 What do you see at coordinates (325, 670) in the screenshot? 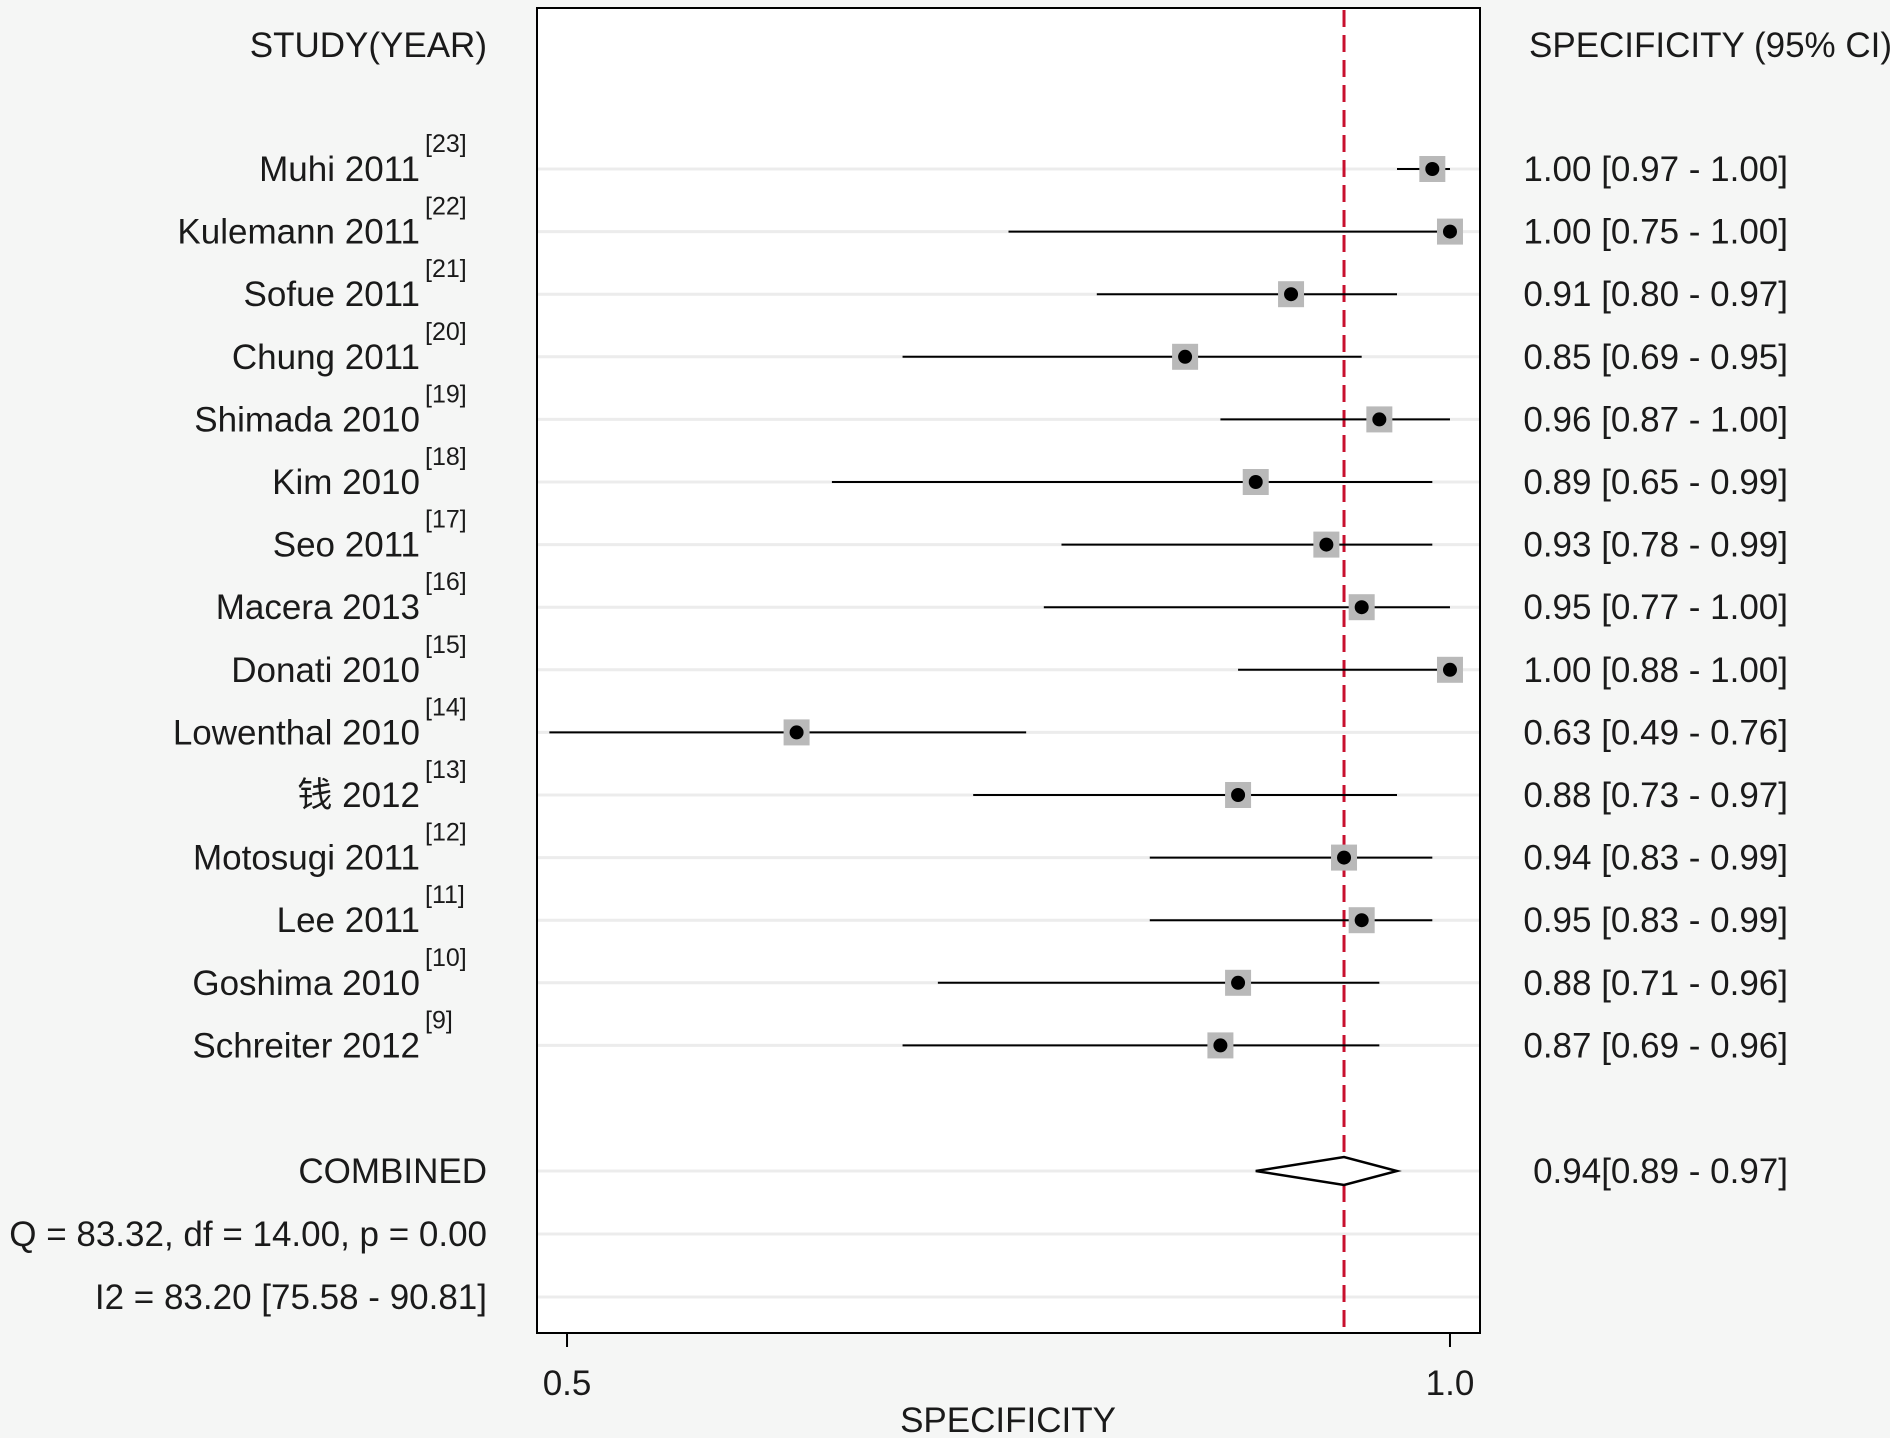
I see `study-label: Donati 2010` at bounding box center [325, 670].